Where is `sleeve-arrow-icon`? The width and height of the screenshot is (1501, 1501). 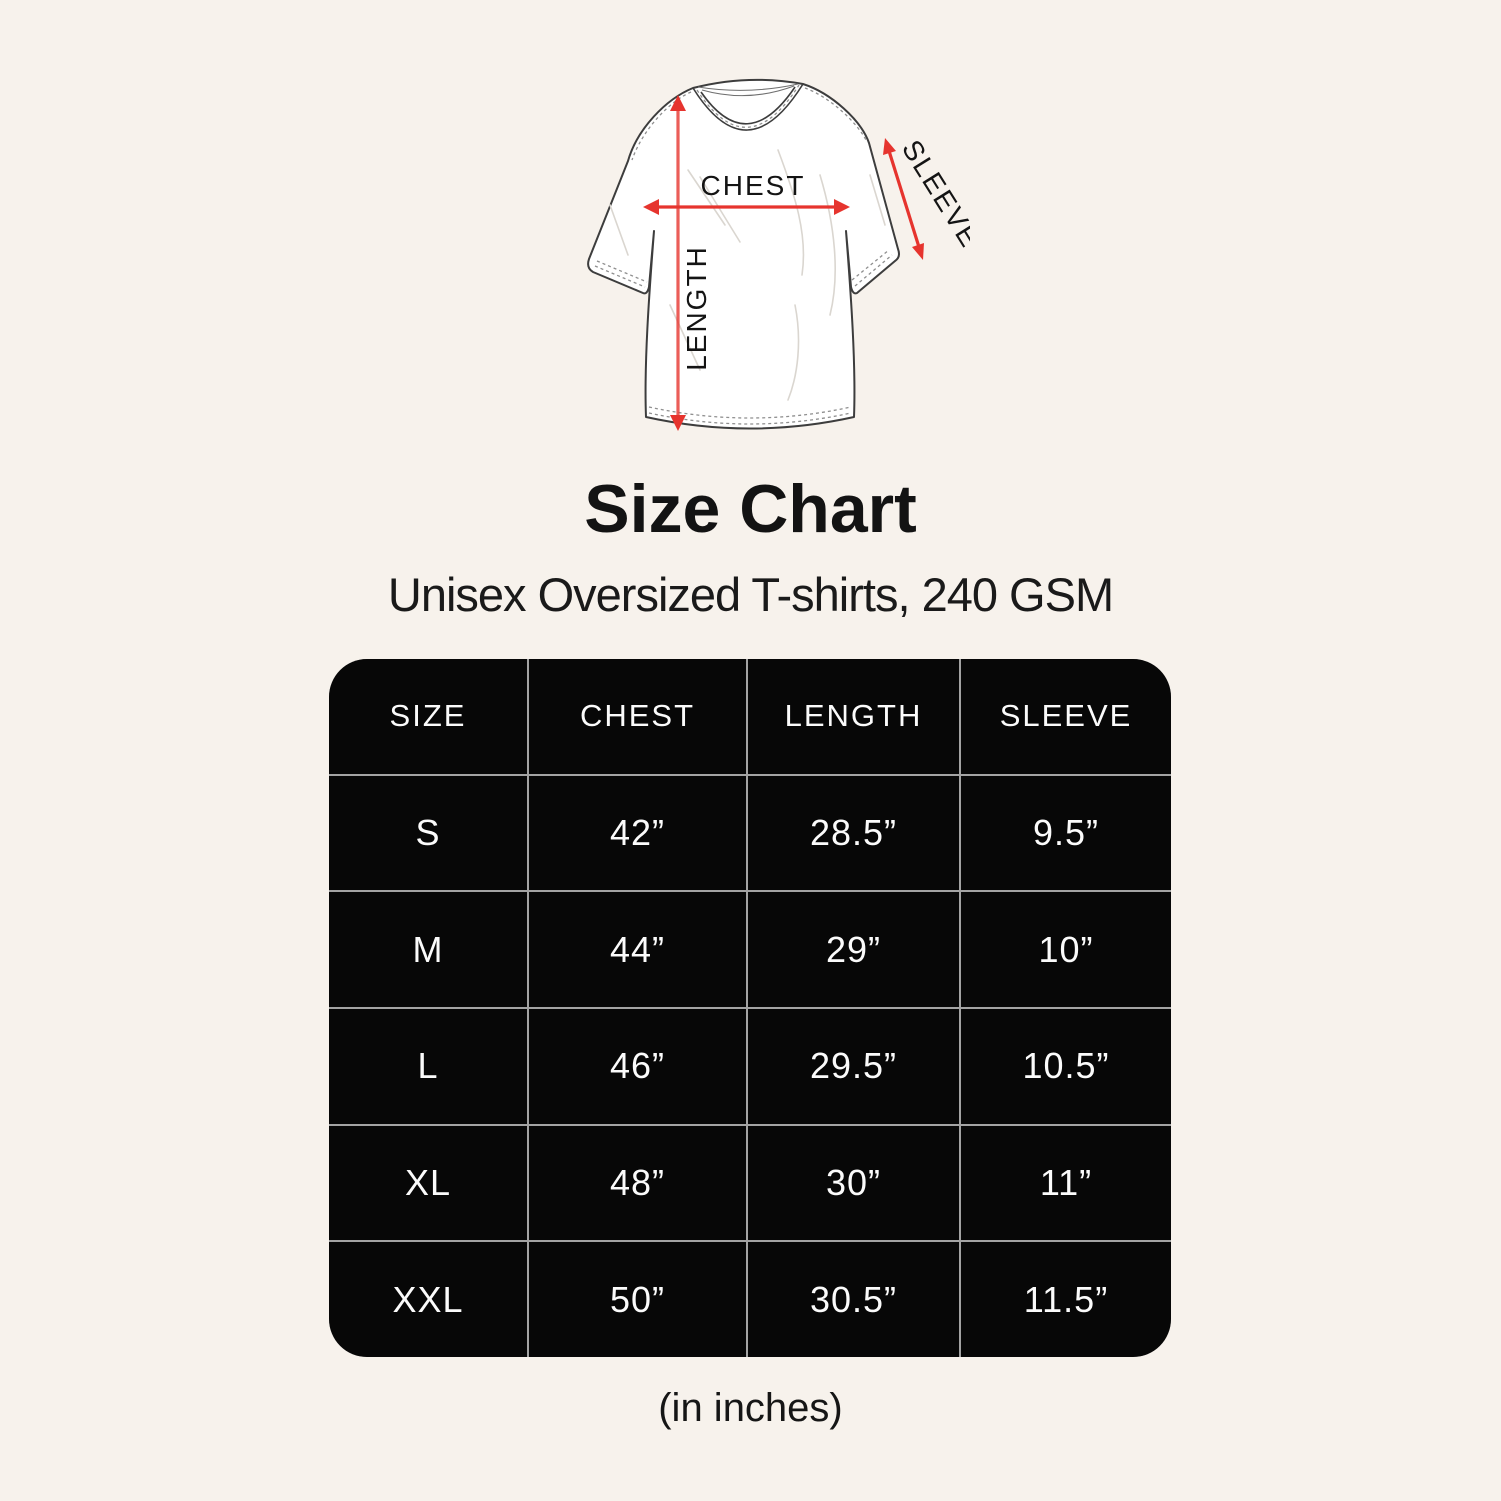 sleeve-arrow-icon is located at coordinates (903, 199).